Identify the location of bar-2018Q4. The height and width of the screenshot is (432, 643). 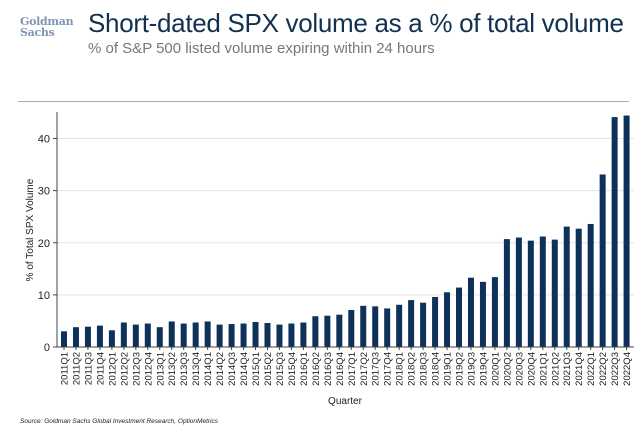
(435, 321).